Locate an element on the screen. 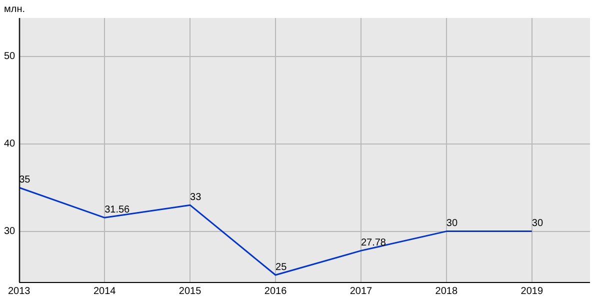 The image size is (600, 300). x-tick-label: 2018 is located at coordinates (446, 291).